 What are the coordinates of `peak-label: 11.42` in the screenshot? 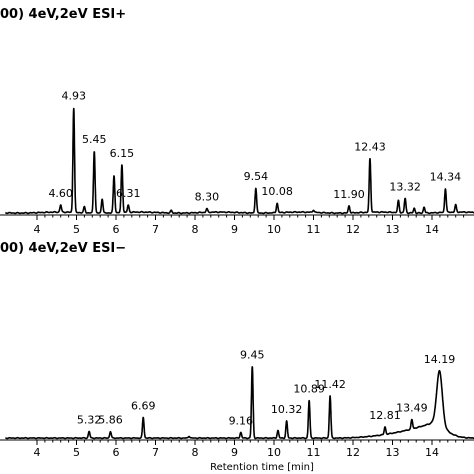 It's located at (330, 384).